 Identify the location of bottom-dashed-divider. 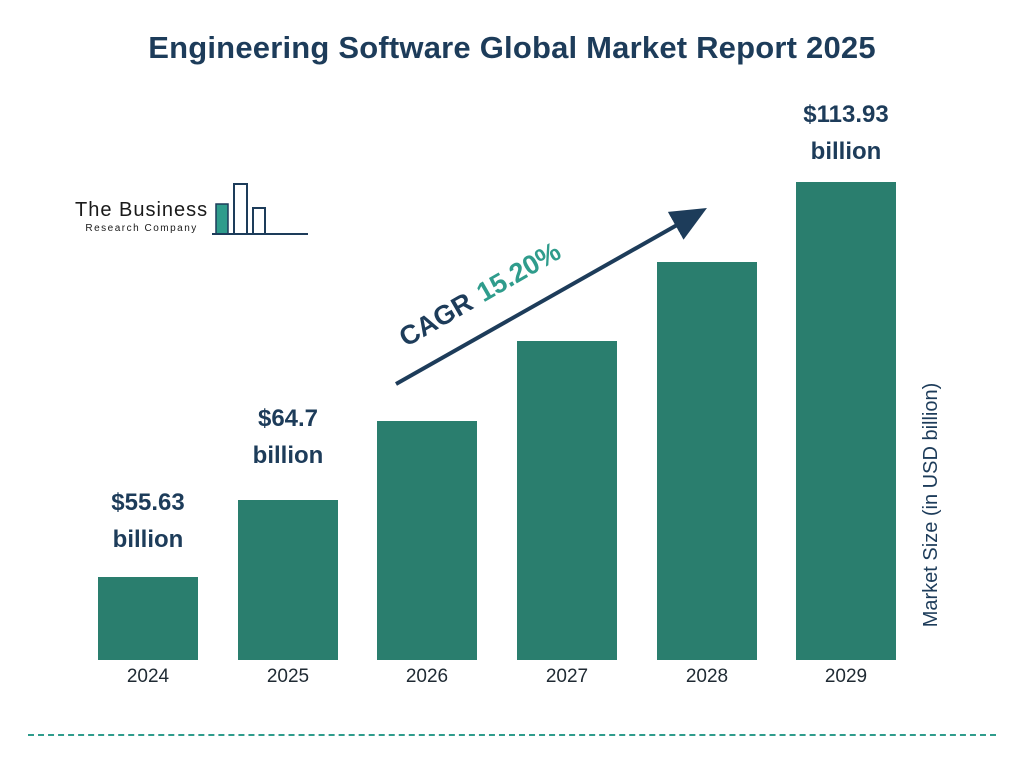
(512, 735).